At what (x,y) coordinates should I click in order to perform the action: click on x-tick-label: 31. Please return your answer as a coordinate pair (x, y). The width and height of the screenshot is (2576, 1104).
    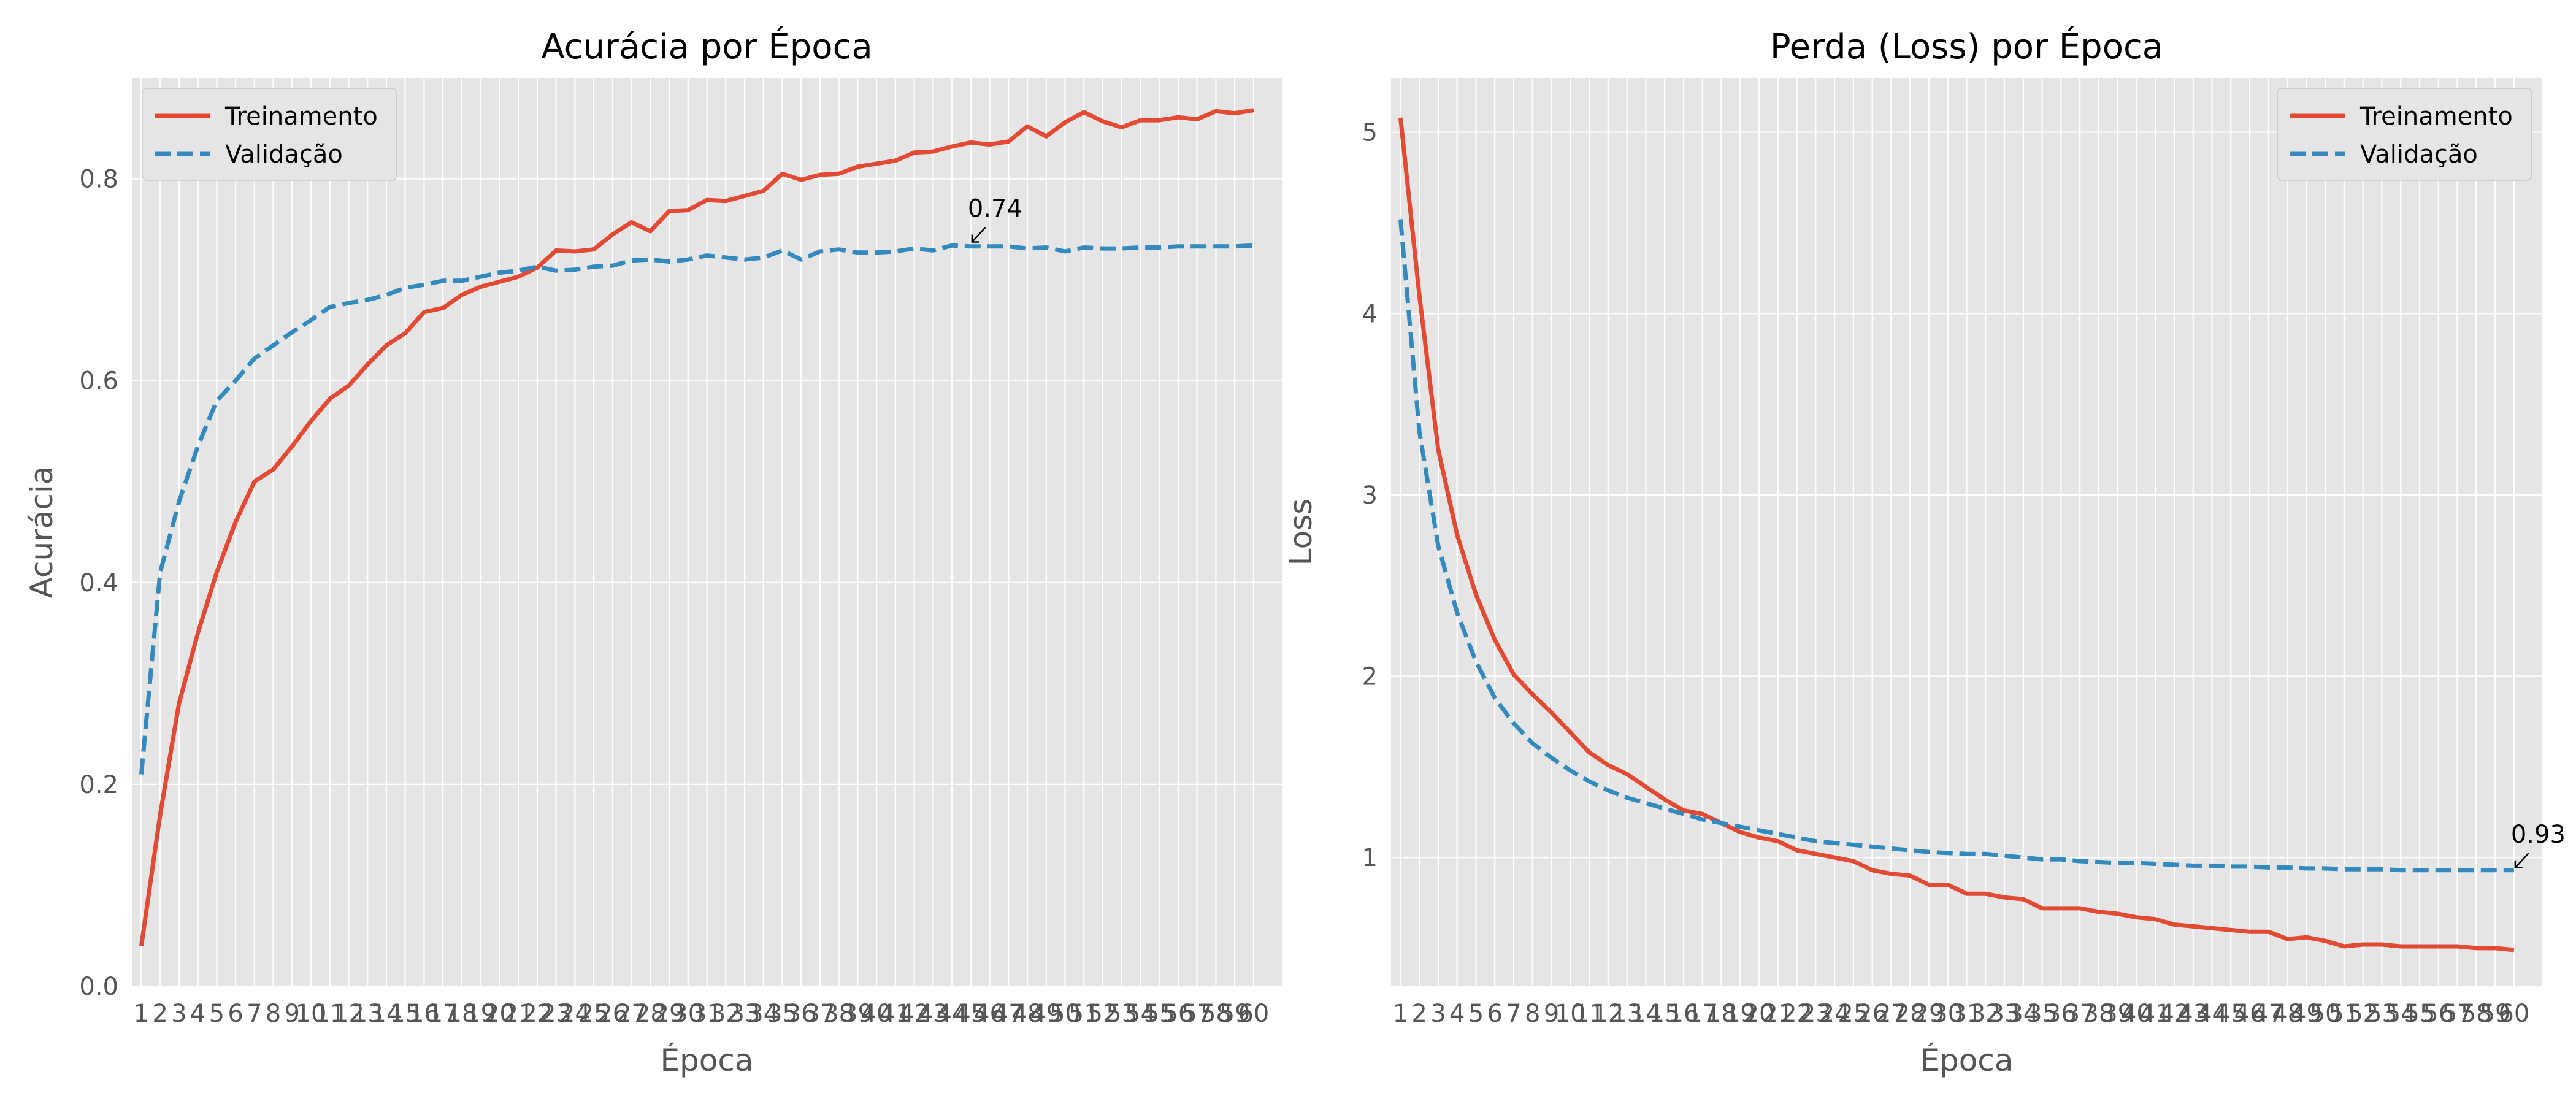
    Looking at the image, I should click on (1966, 1014).